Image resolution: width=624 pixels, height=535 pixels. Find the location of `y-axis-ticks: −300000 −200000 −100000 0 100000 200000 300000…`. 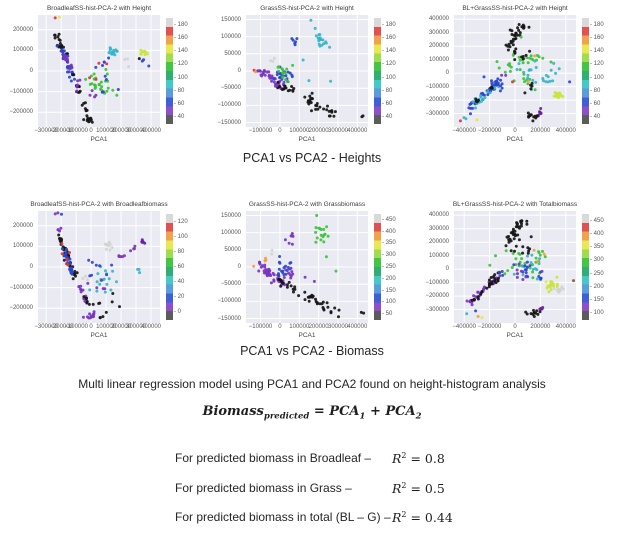

y-axis-ticks: −300000 −200000 −100000 0 100000 200000 300000… is located at coordinates (433, 267).